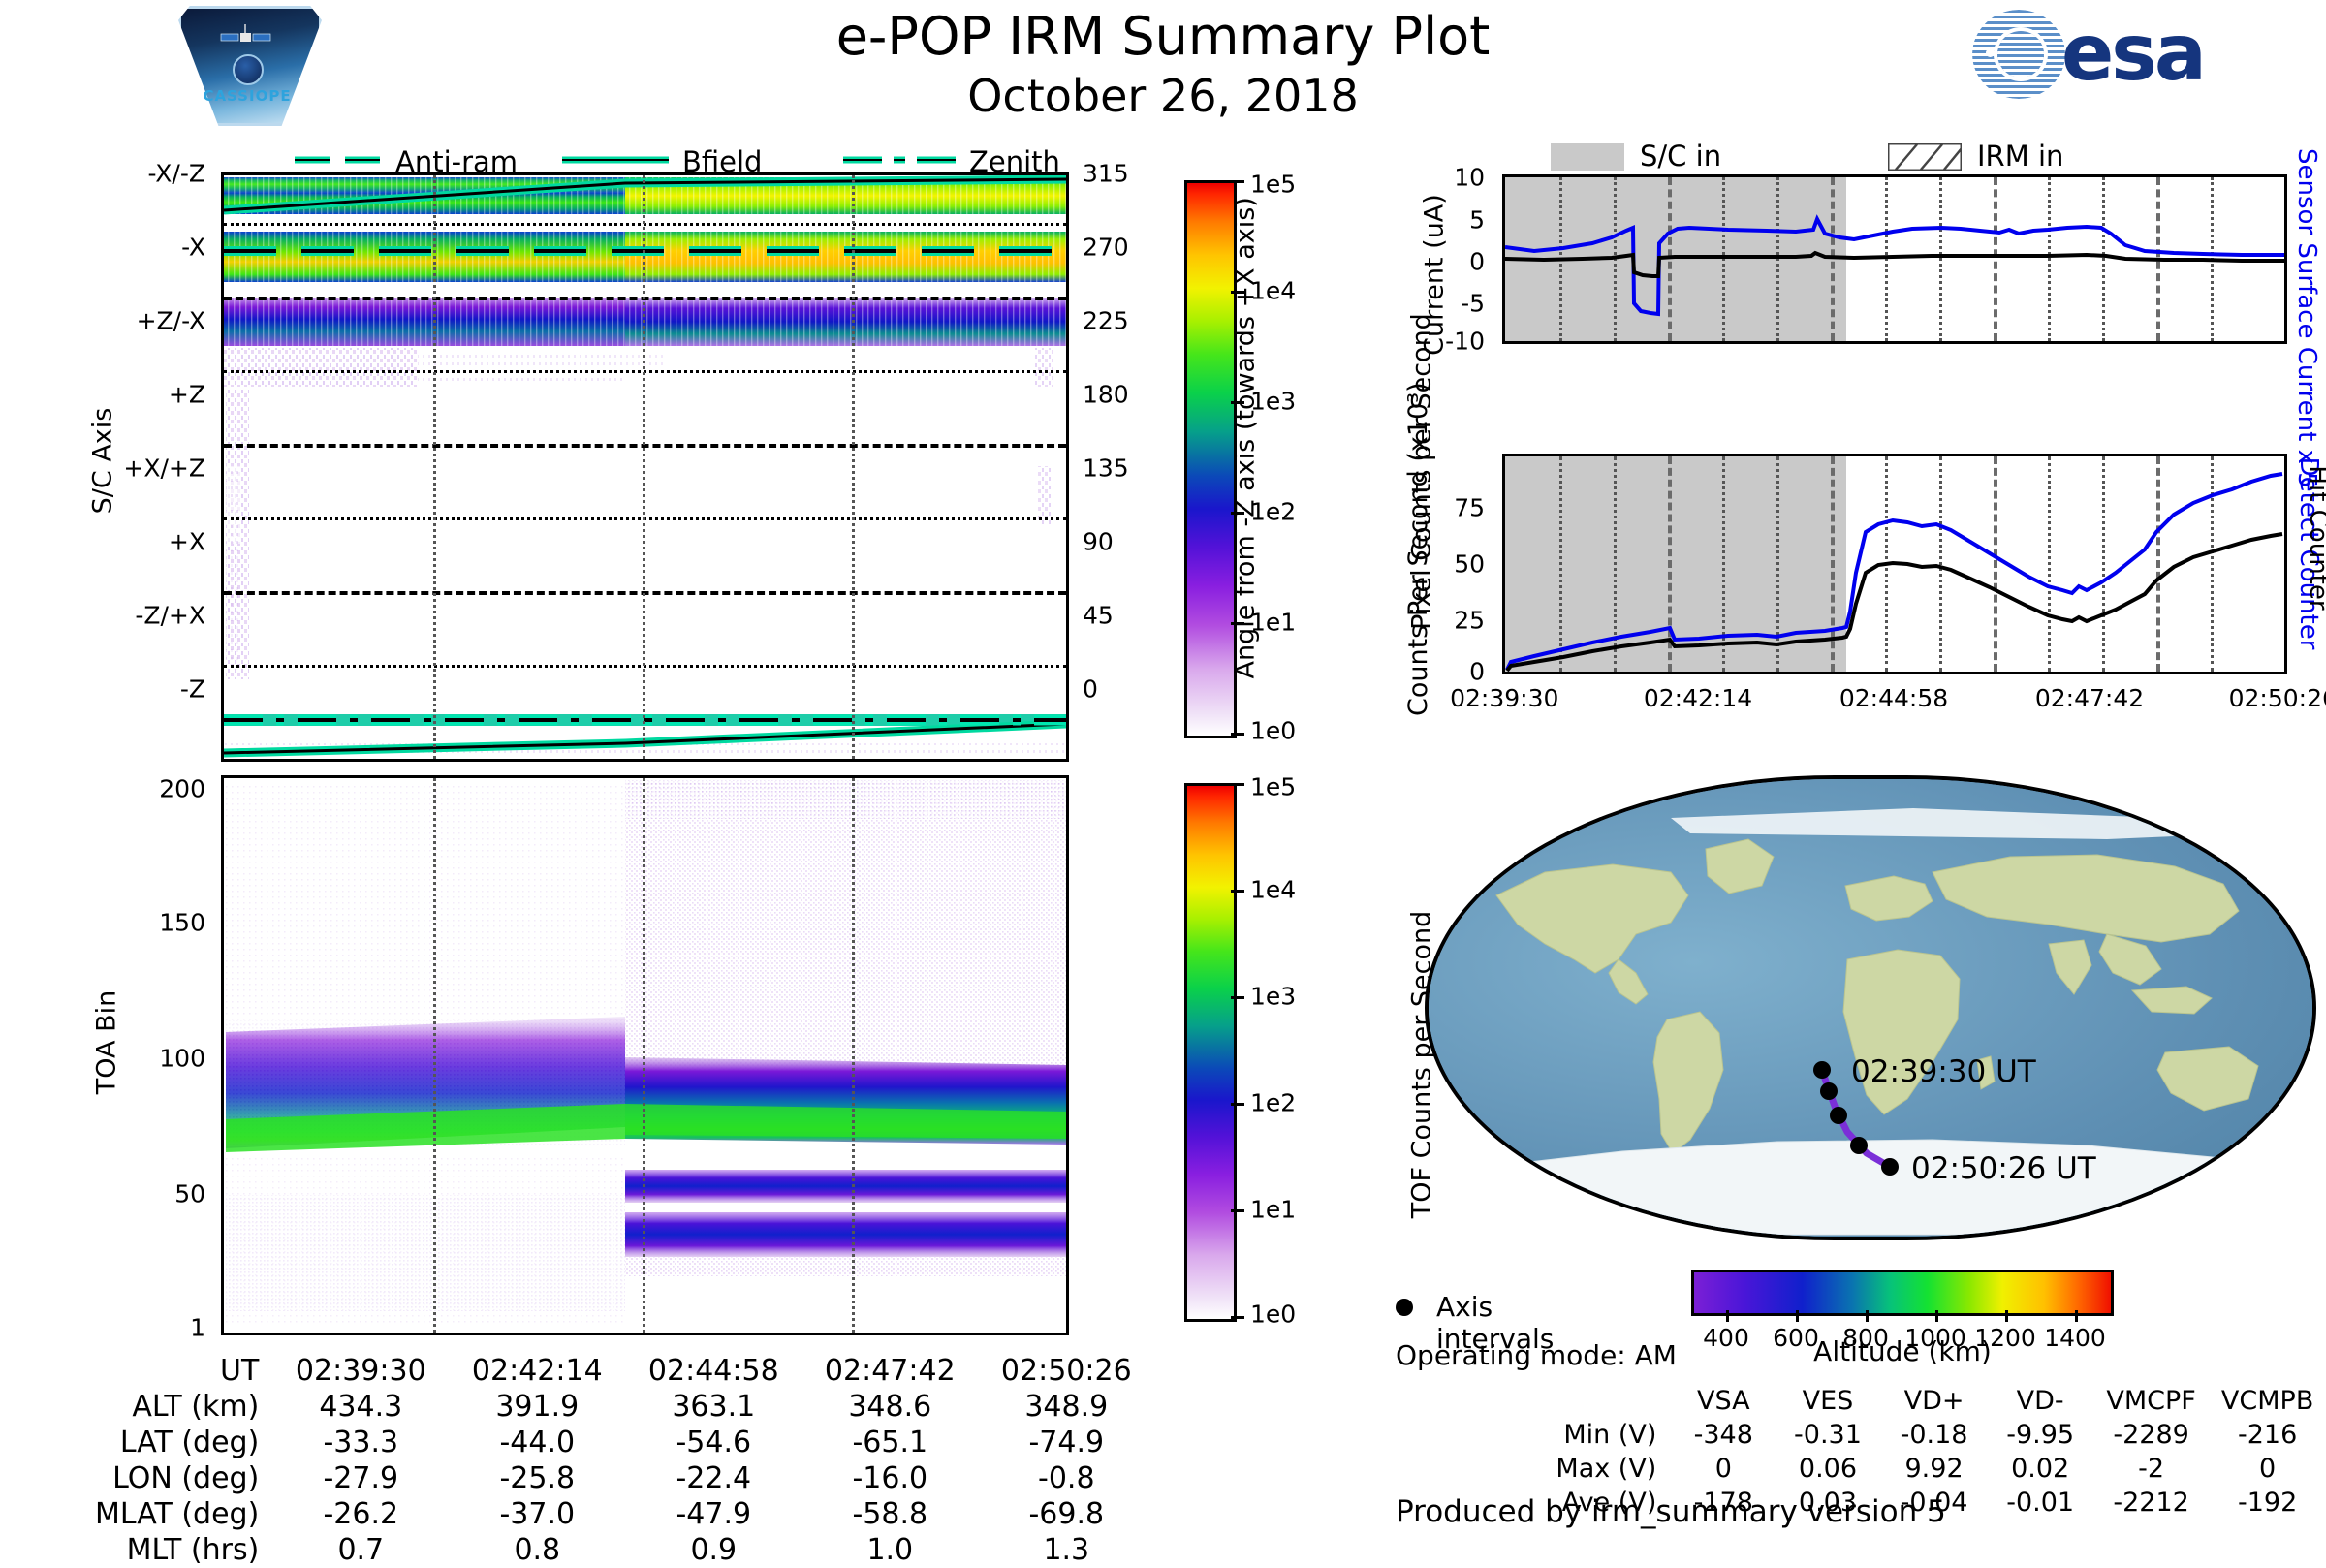 Image resolution: width=2326 pixels, height=1568 pixels. What do you see at coordinates (1934, 1435) in the screenshot?
I see `cell: -0.18` at bounding box center [1934, 1435].